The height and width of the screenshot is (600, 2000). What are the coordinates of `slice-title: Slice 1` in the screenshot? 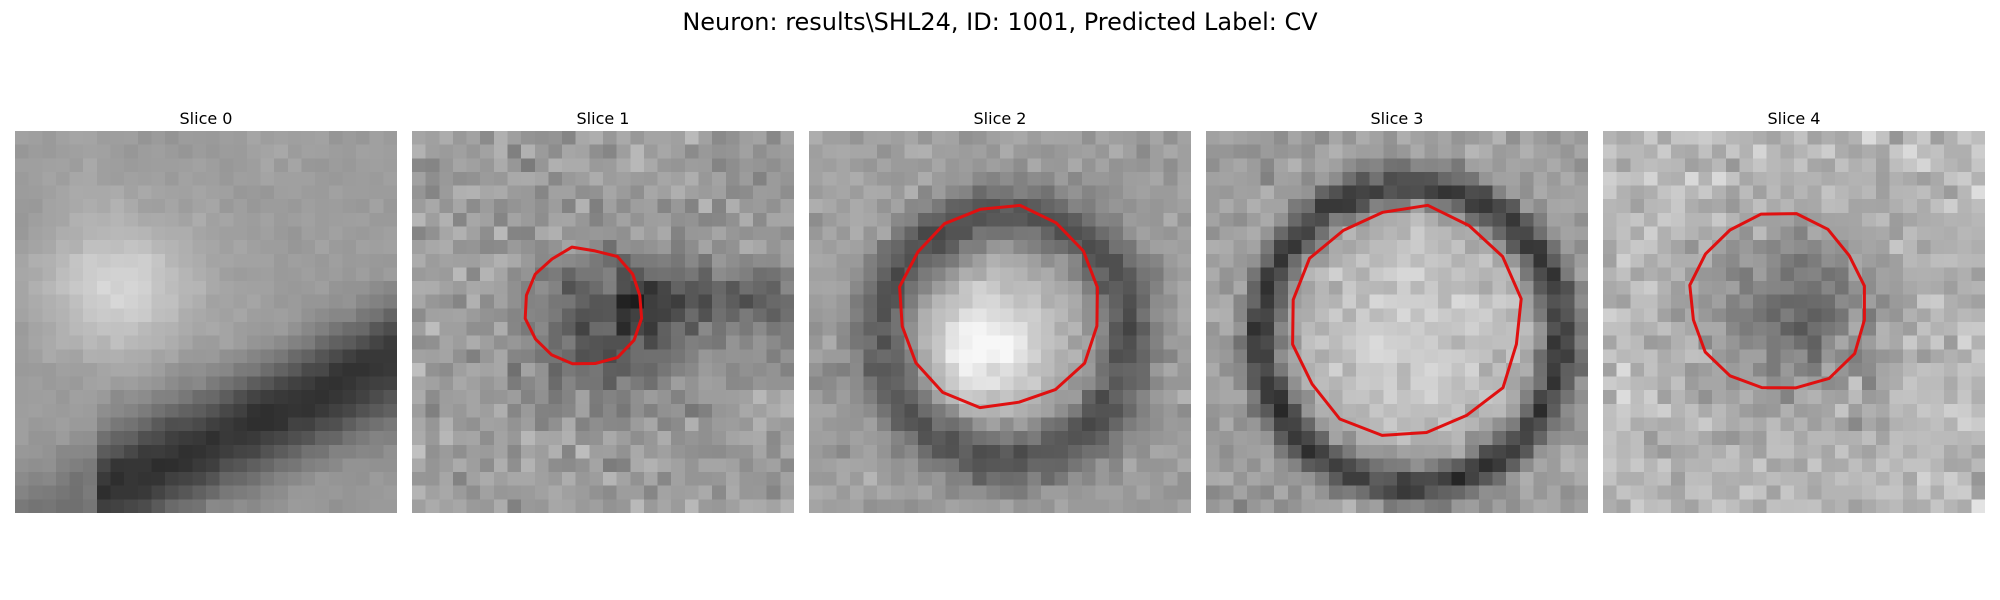 It's located at (603, 118).